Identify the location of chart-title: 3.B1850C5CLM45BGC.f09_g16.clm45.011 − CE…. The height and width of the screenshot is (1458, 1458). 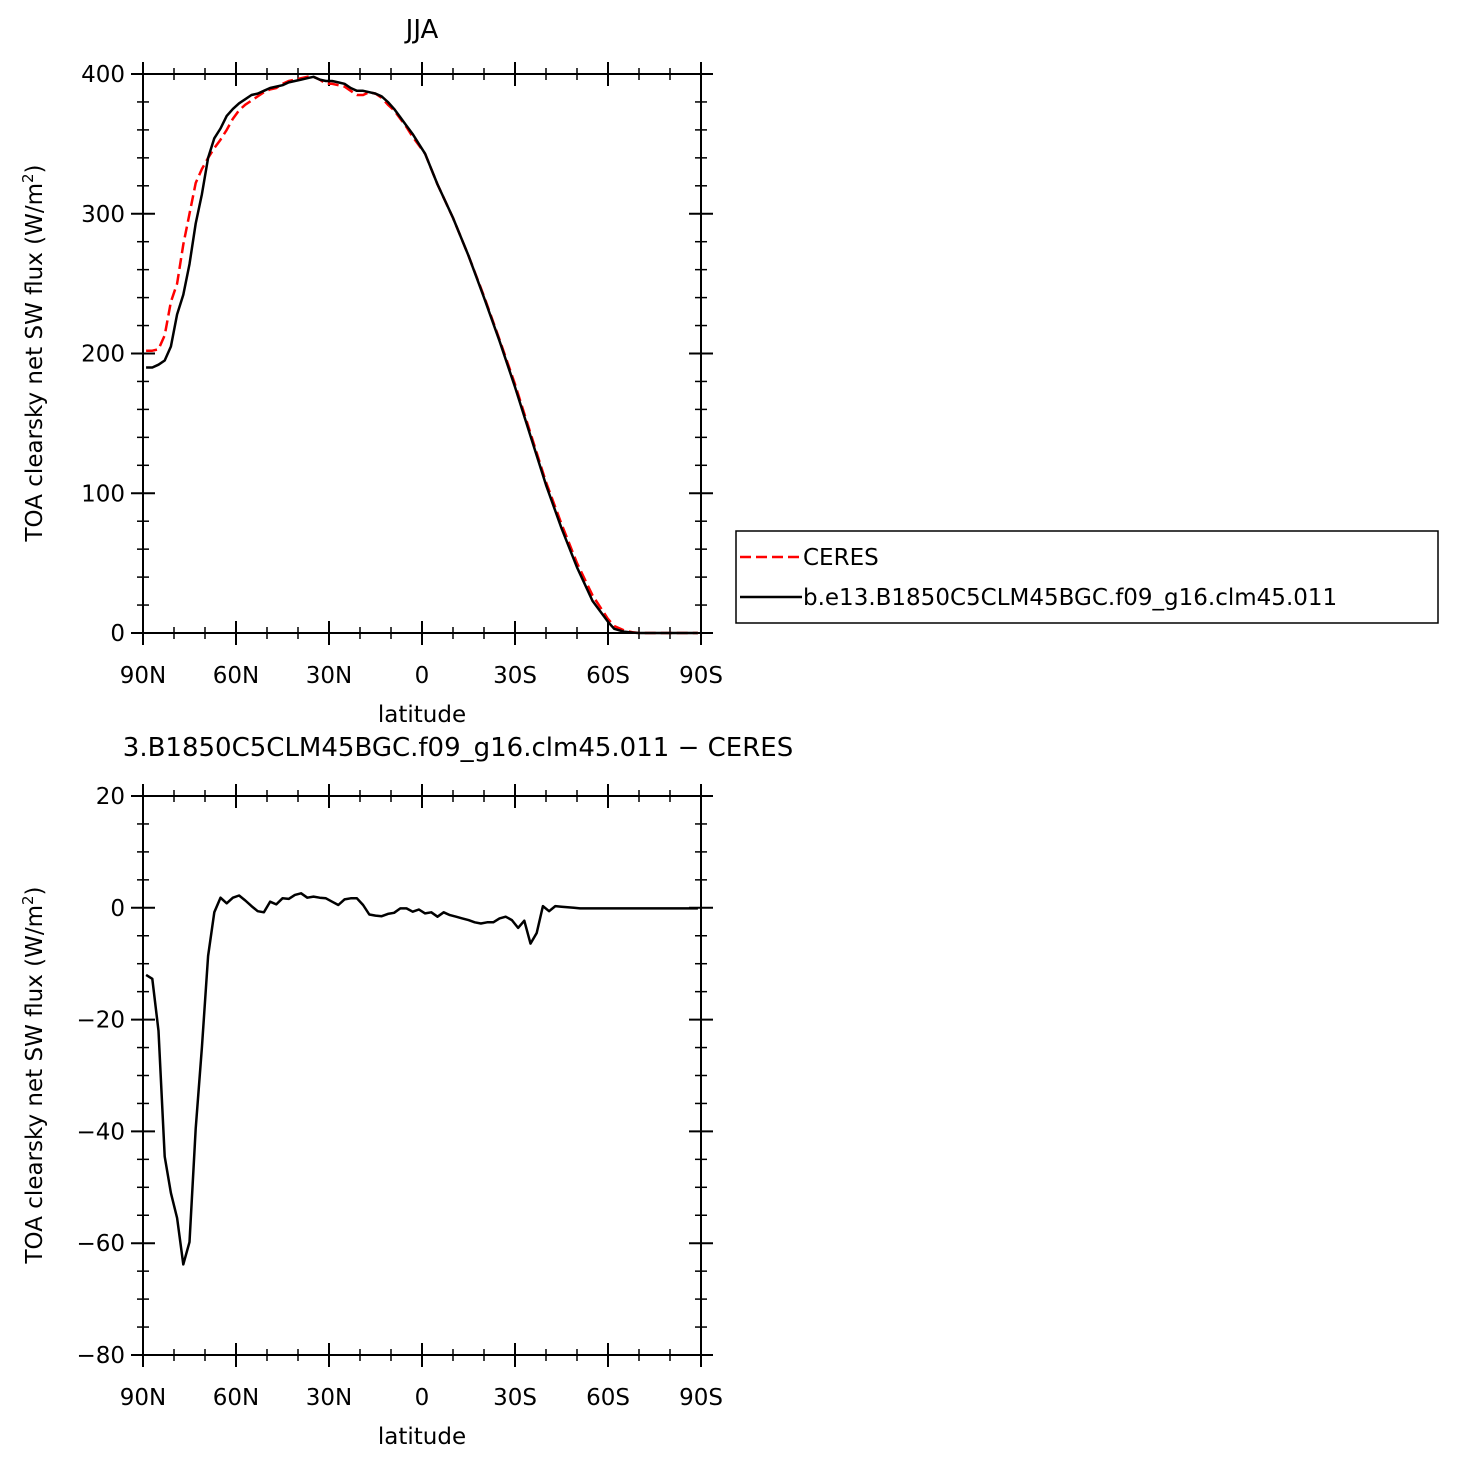
(458, 748).